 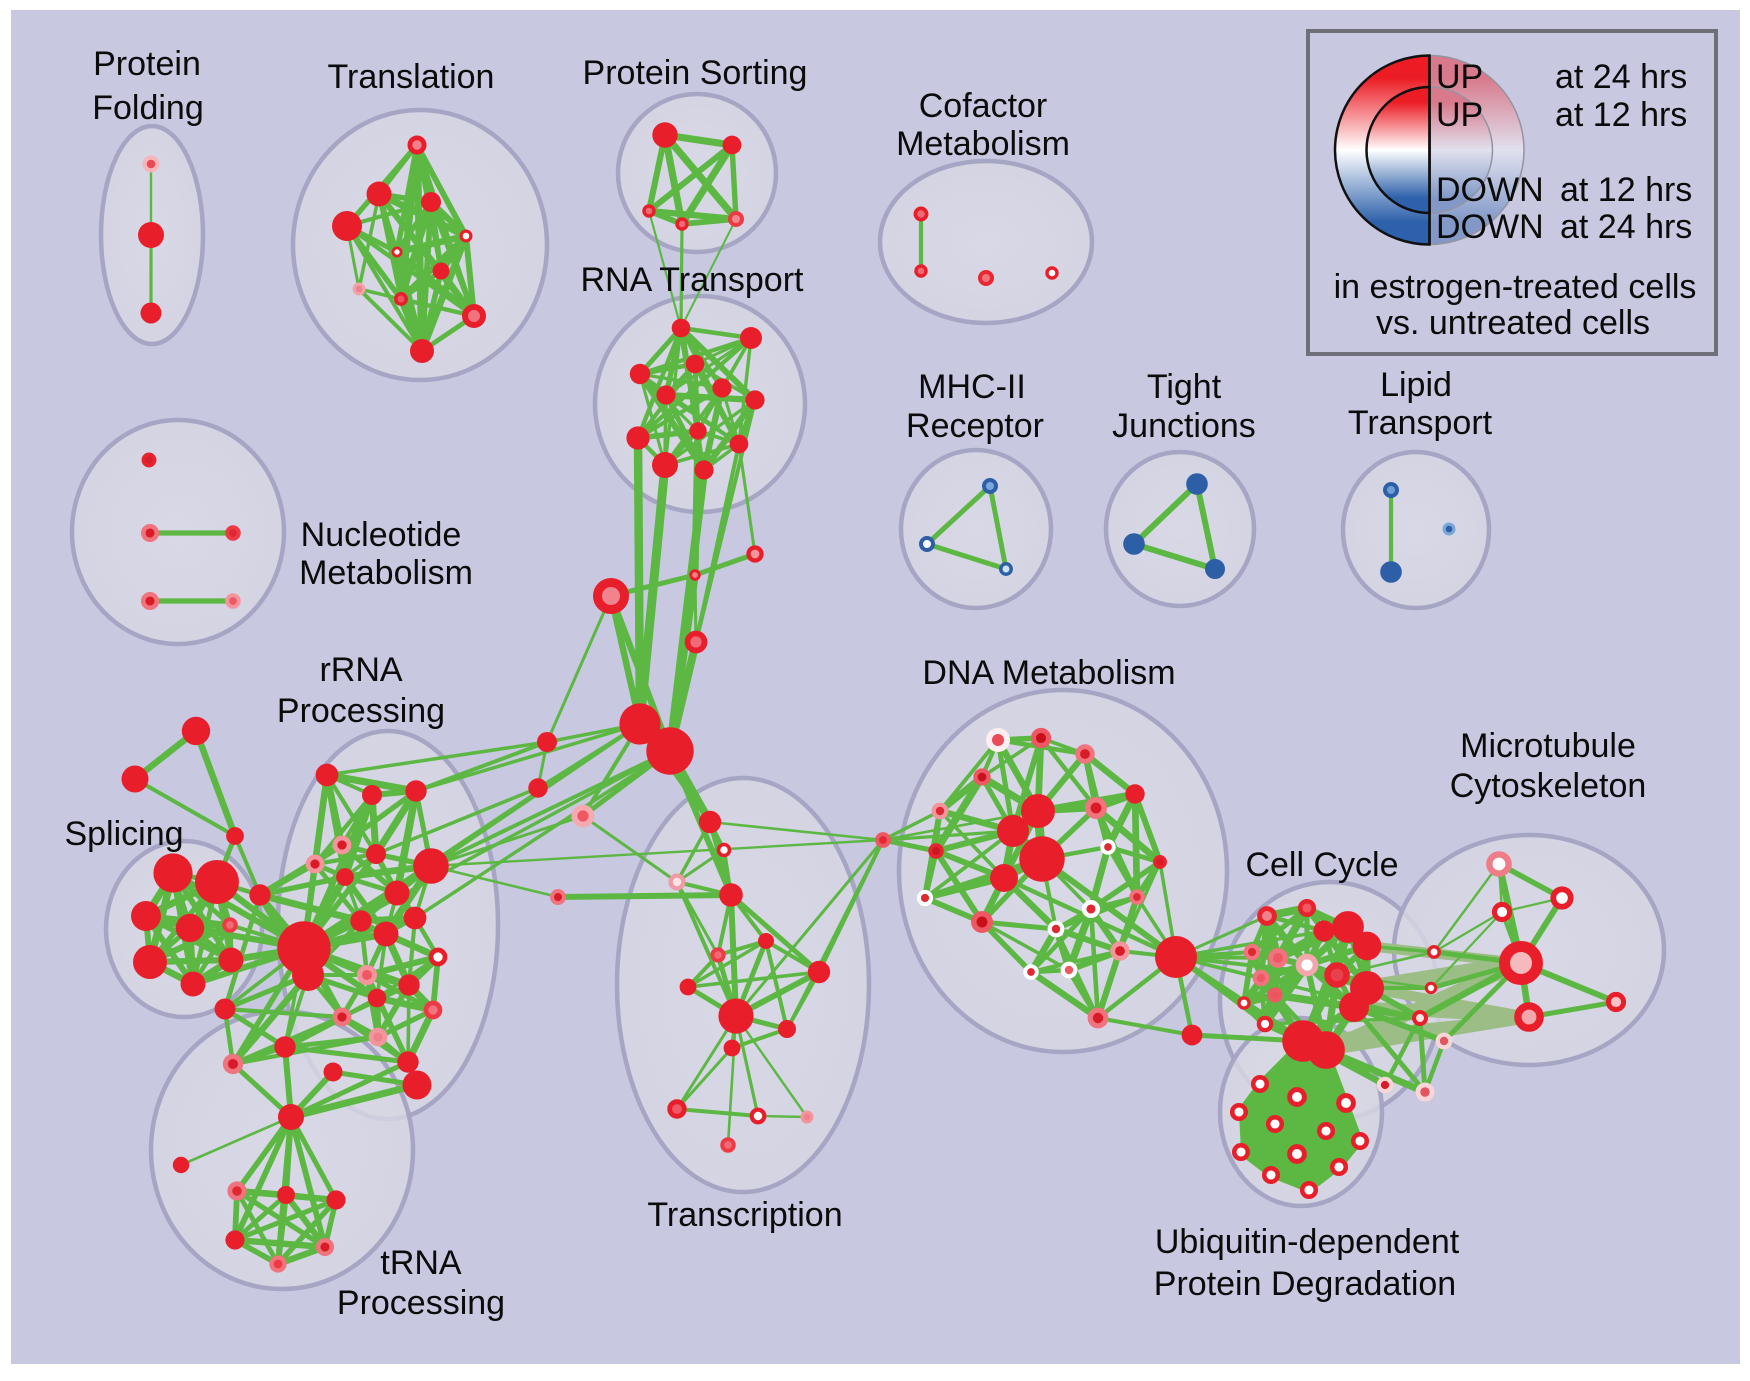 What do you see at coordinates (693, 280) in the screenshot?
I see `svg-text: RNA Transport` at bounding box center [693, 280].